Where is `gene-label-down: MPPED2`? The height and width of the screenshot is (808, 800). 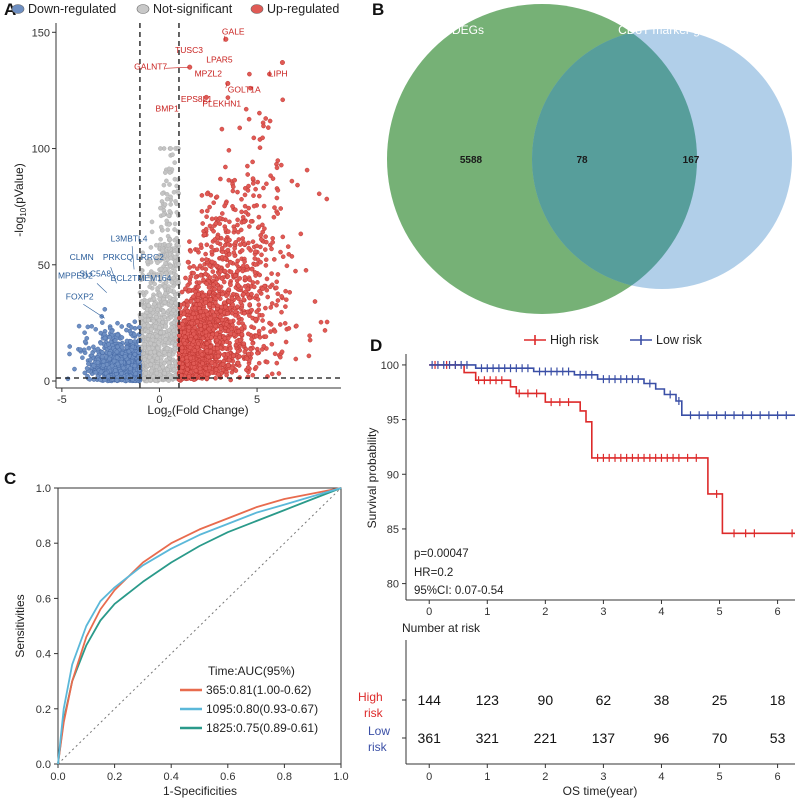
gene-label-down: MPPED2 is located at coordinates (75, 276).